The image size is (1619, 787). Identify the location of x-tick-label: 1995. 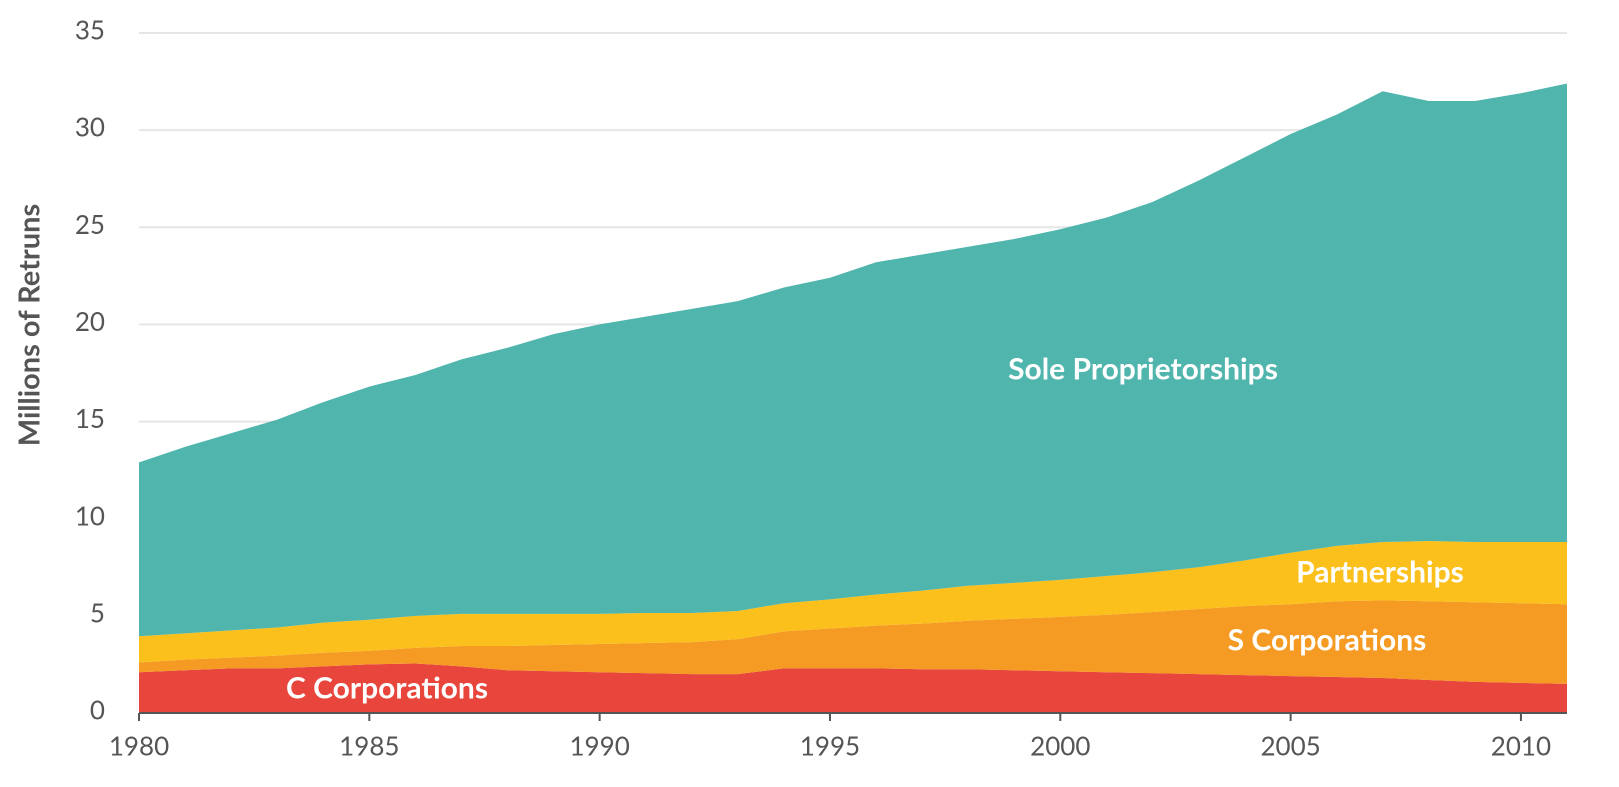
(830, 746).